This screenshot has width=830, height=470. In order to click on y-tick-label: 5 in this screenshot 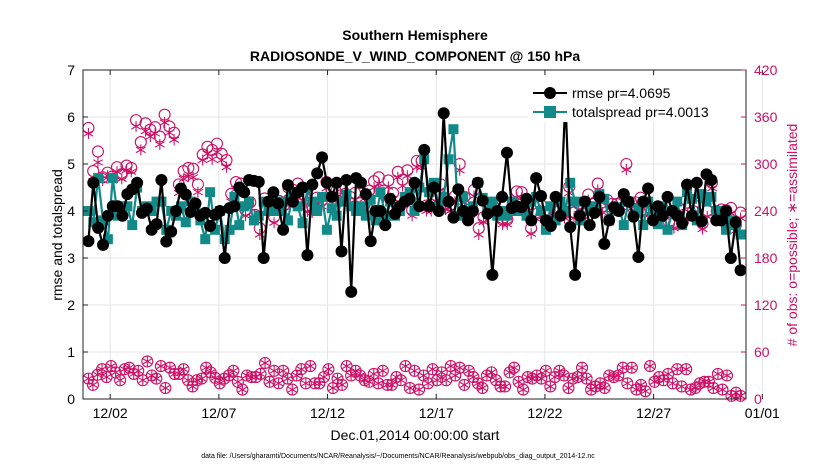, I will do `click(71, 164)`.